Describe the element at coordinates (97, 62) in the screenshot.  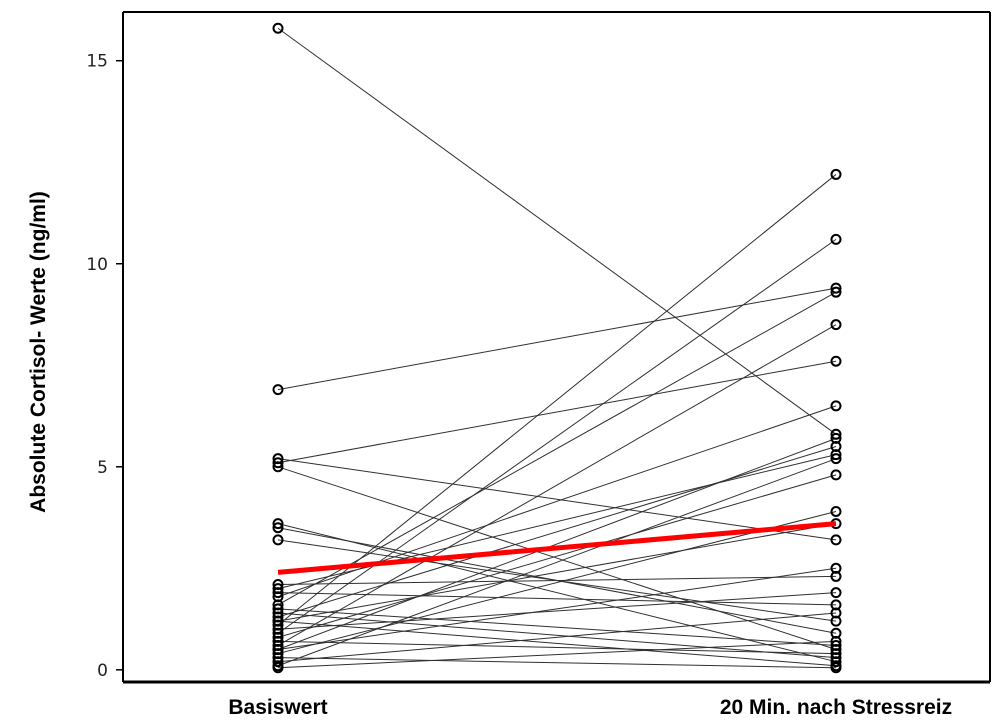
I see `y-tick-label-15: 15` at that location.